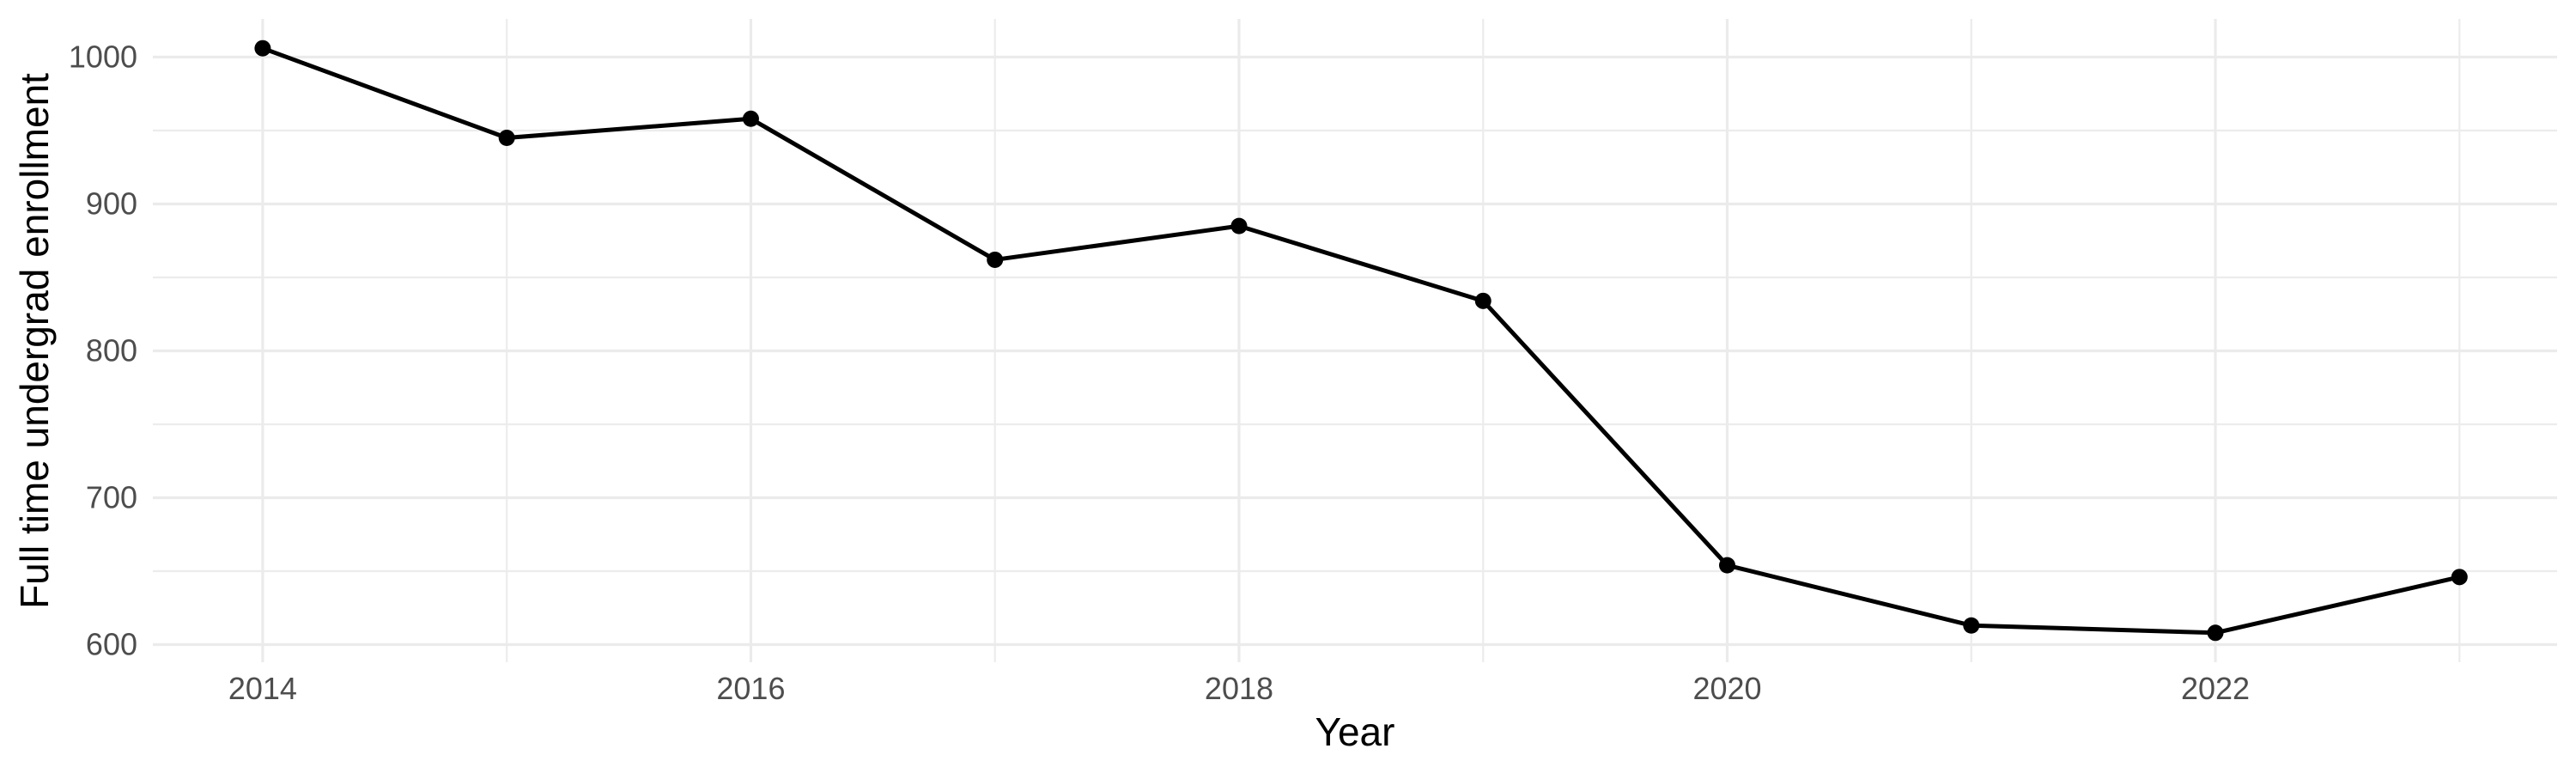 The image size is (2576, 773). What do you see at coordinates (995, 259) in the screenshot?
I see `data-point-2017` at bounding box center [995, 259].